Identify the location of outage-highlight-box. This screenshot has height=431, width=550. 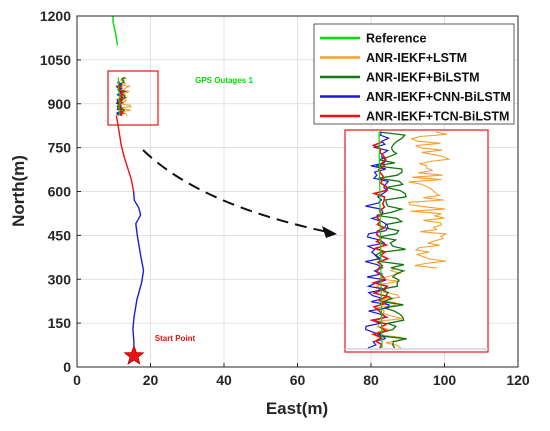
(133, 98).